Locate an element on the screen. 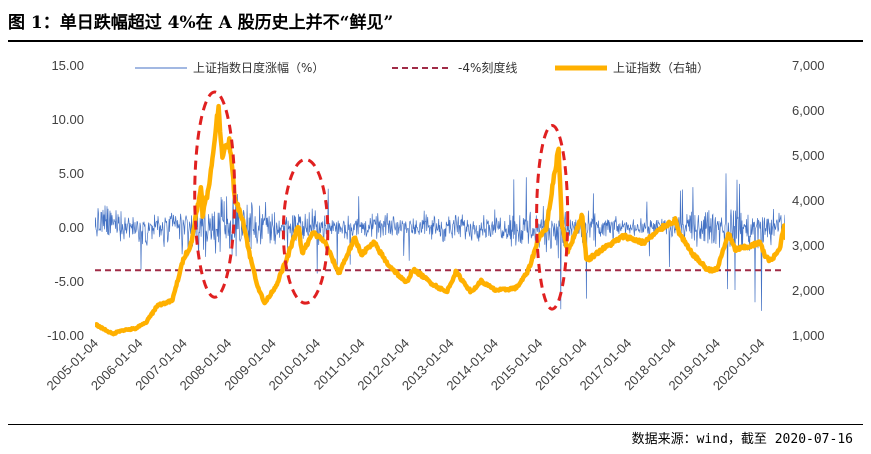 The height and width of the screenshot is (454, 871). source-note: 数据来源：wind，截至 2020-07-16 is located at coordinates (742, 439).